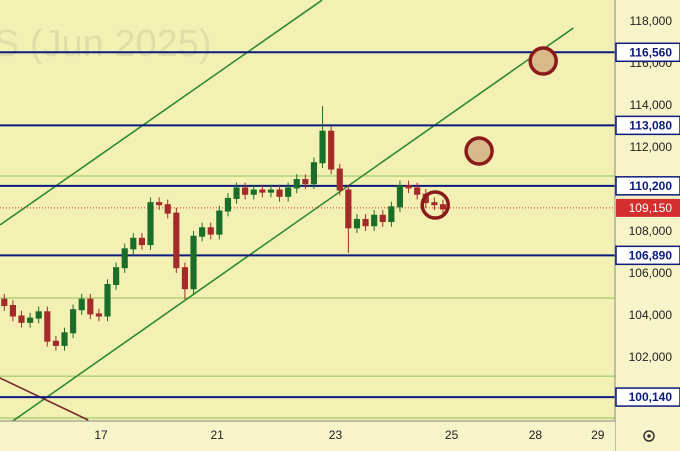 This screenshot has height=451, width=680. I want to click on level-label: 116,560, so click(650, 52).